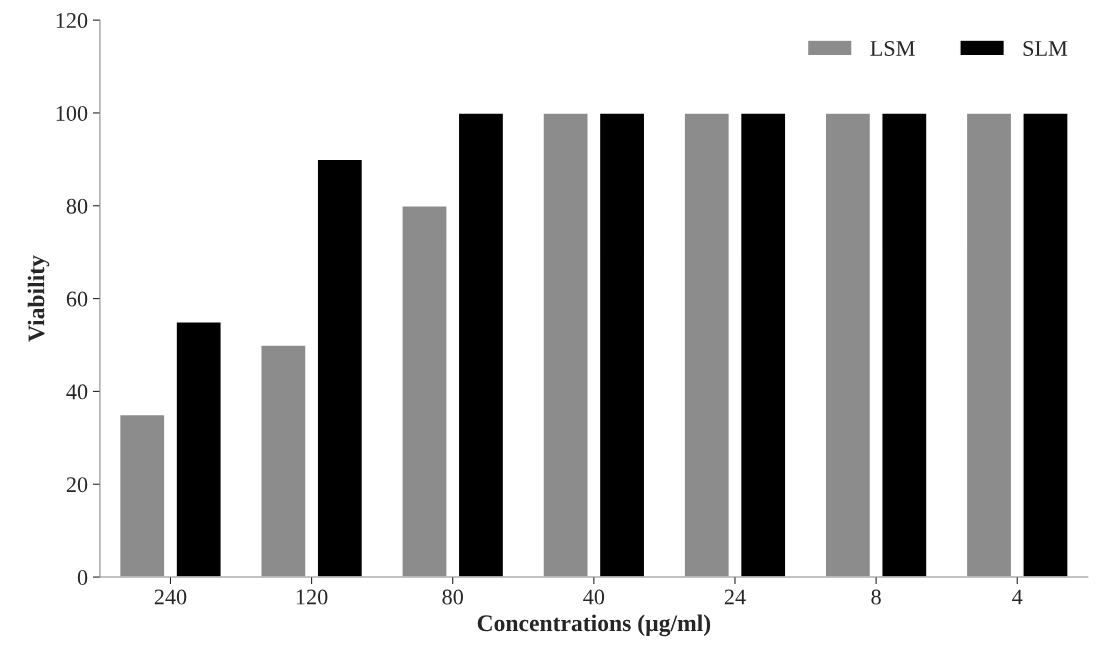  I want to click on x-tick-label: 8, so click(876, 597).